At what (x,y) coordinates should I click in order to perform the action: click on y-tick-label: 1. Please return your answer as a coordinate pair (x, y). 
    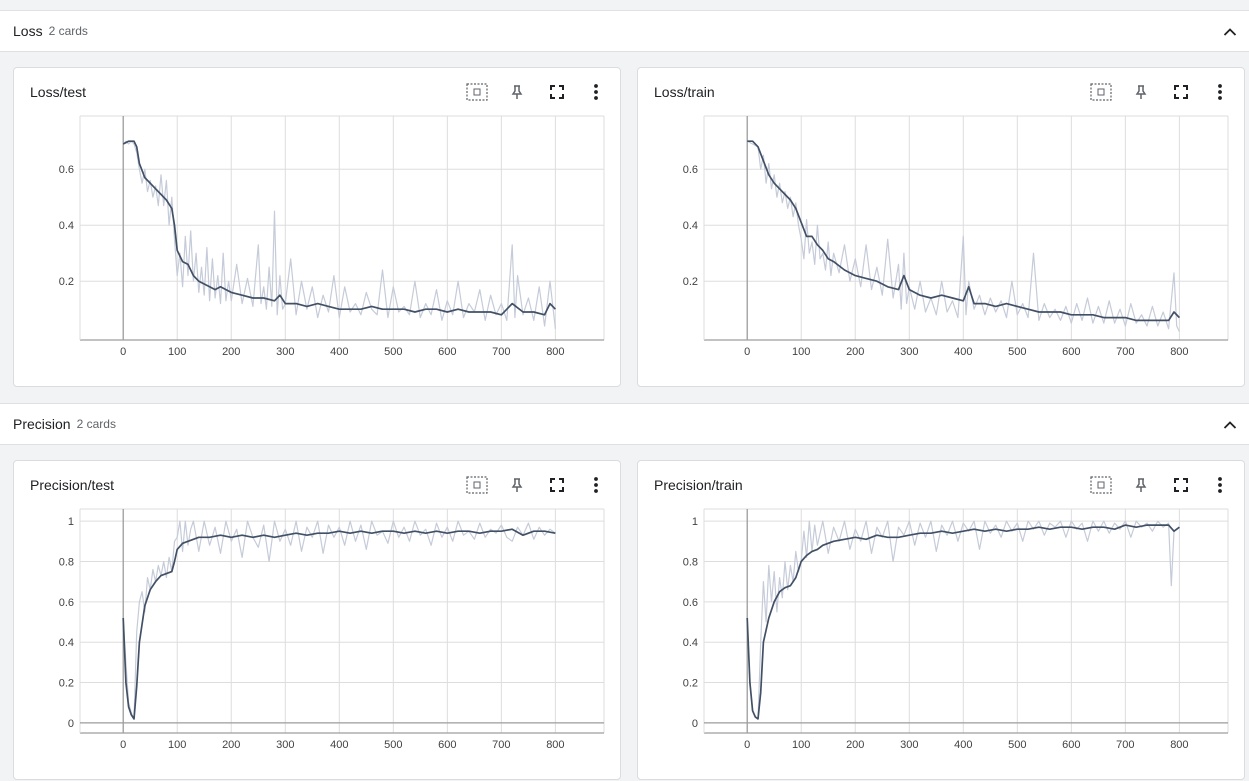
    Looking at the image, I should click on (695, 522).